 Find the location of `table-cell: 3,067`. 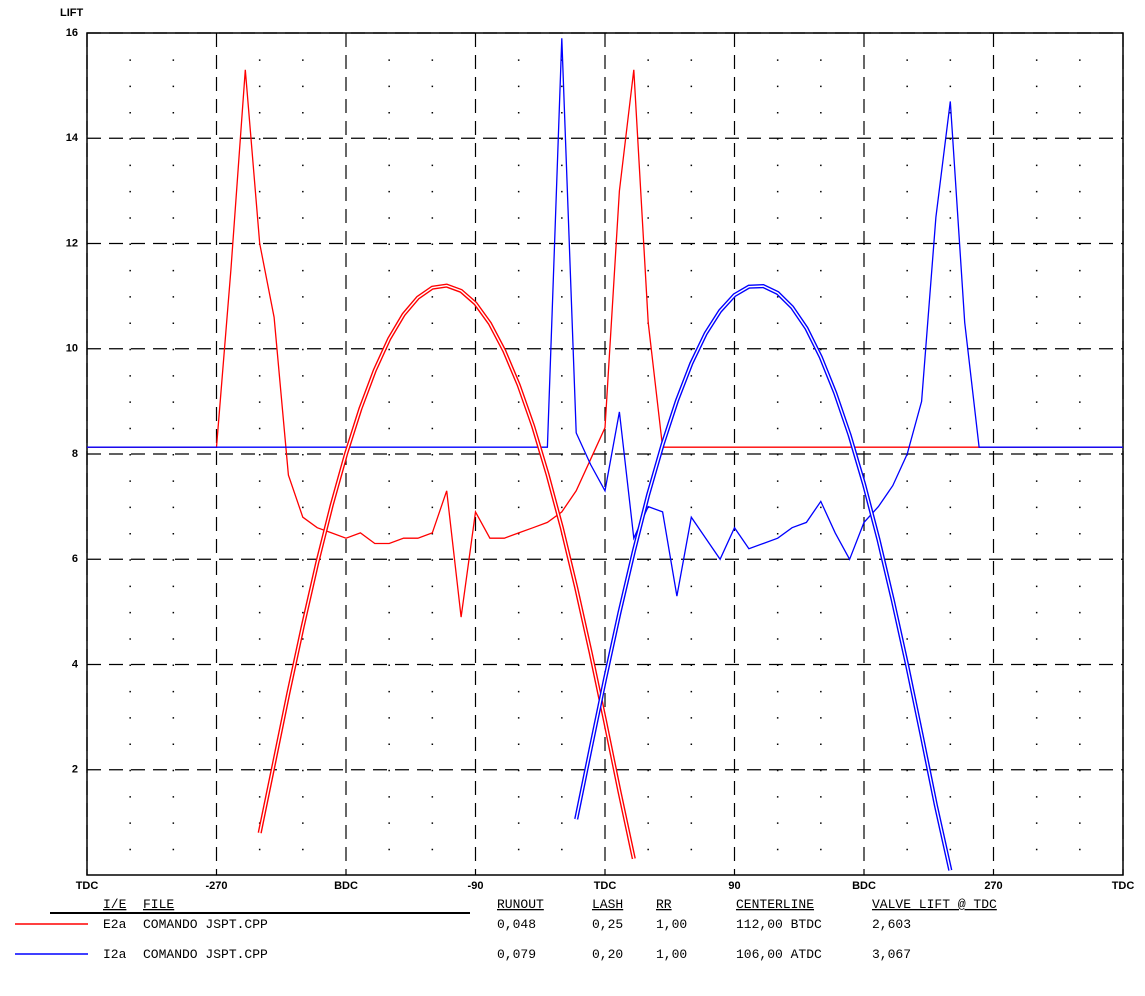

table-cell: 3,067 is located at coordinates (891, 954).